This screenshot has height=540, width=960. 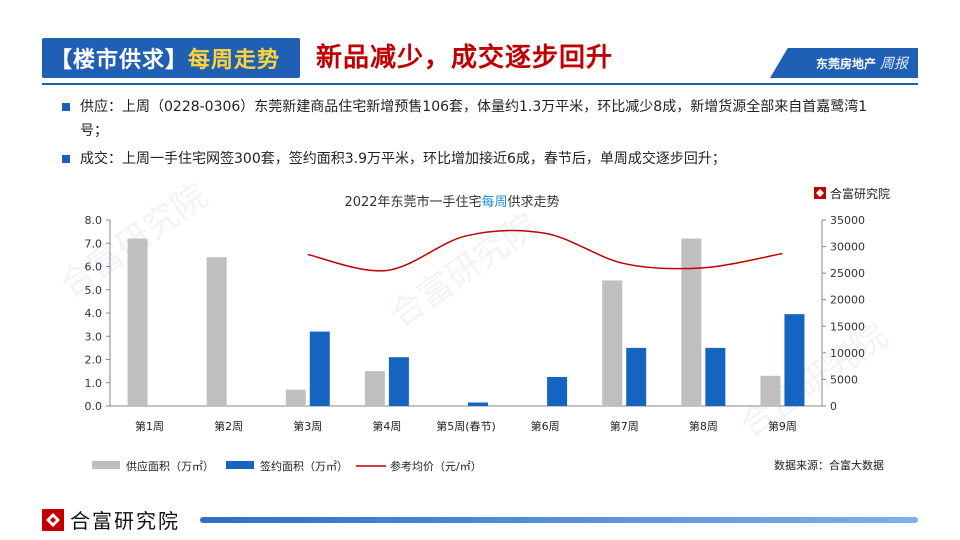 What do you see at coordinates (94, 243) in the screenshot?
I see `y-tick-label-left: 7.0` at bounding box center [94, 243].